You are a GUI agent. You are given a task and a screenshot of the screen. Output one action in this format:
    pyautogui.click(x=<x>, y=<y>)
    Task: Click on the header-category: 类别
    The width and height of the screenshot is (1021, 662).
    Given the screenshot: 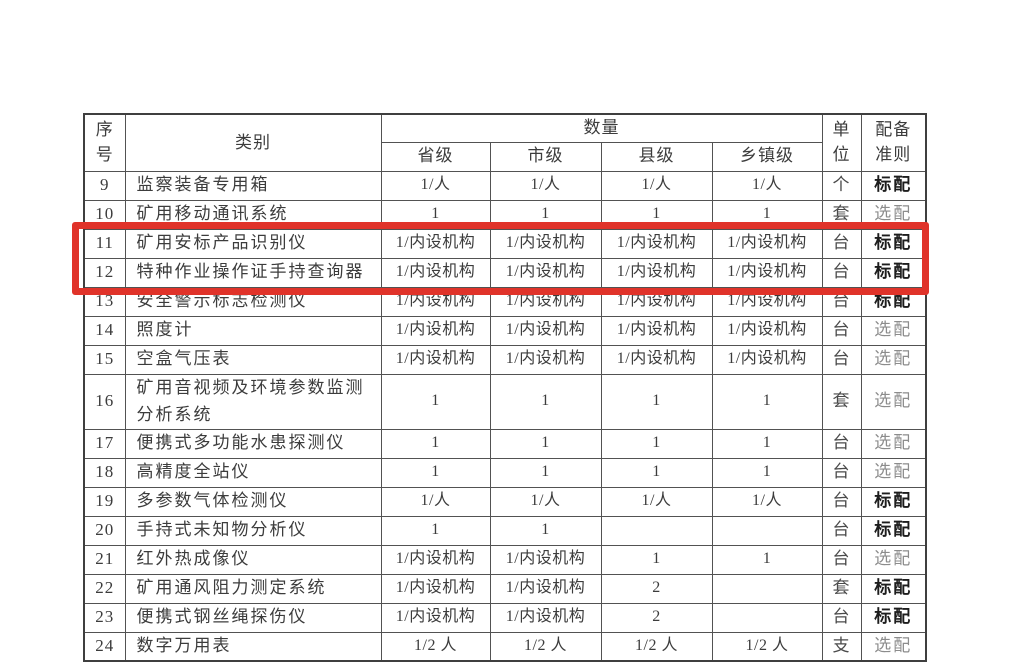 What is the action you would take?
    pyautogui.click(x=253, y=142)
    